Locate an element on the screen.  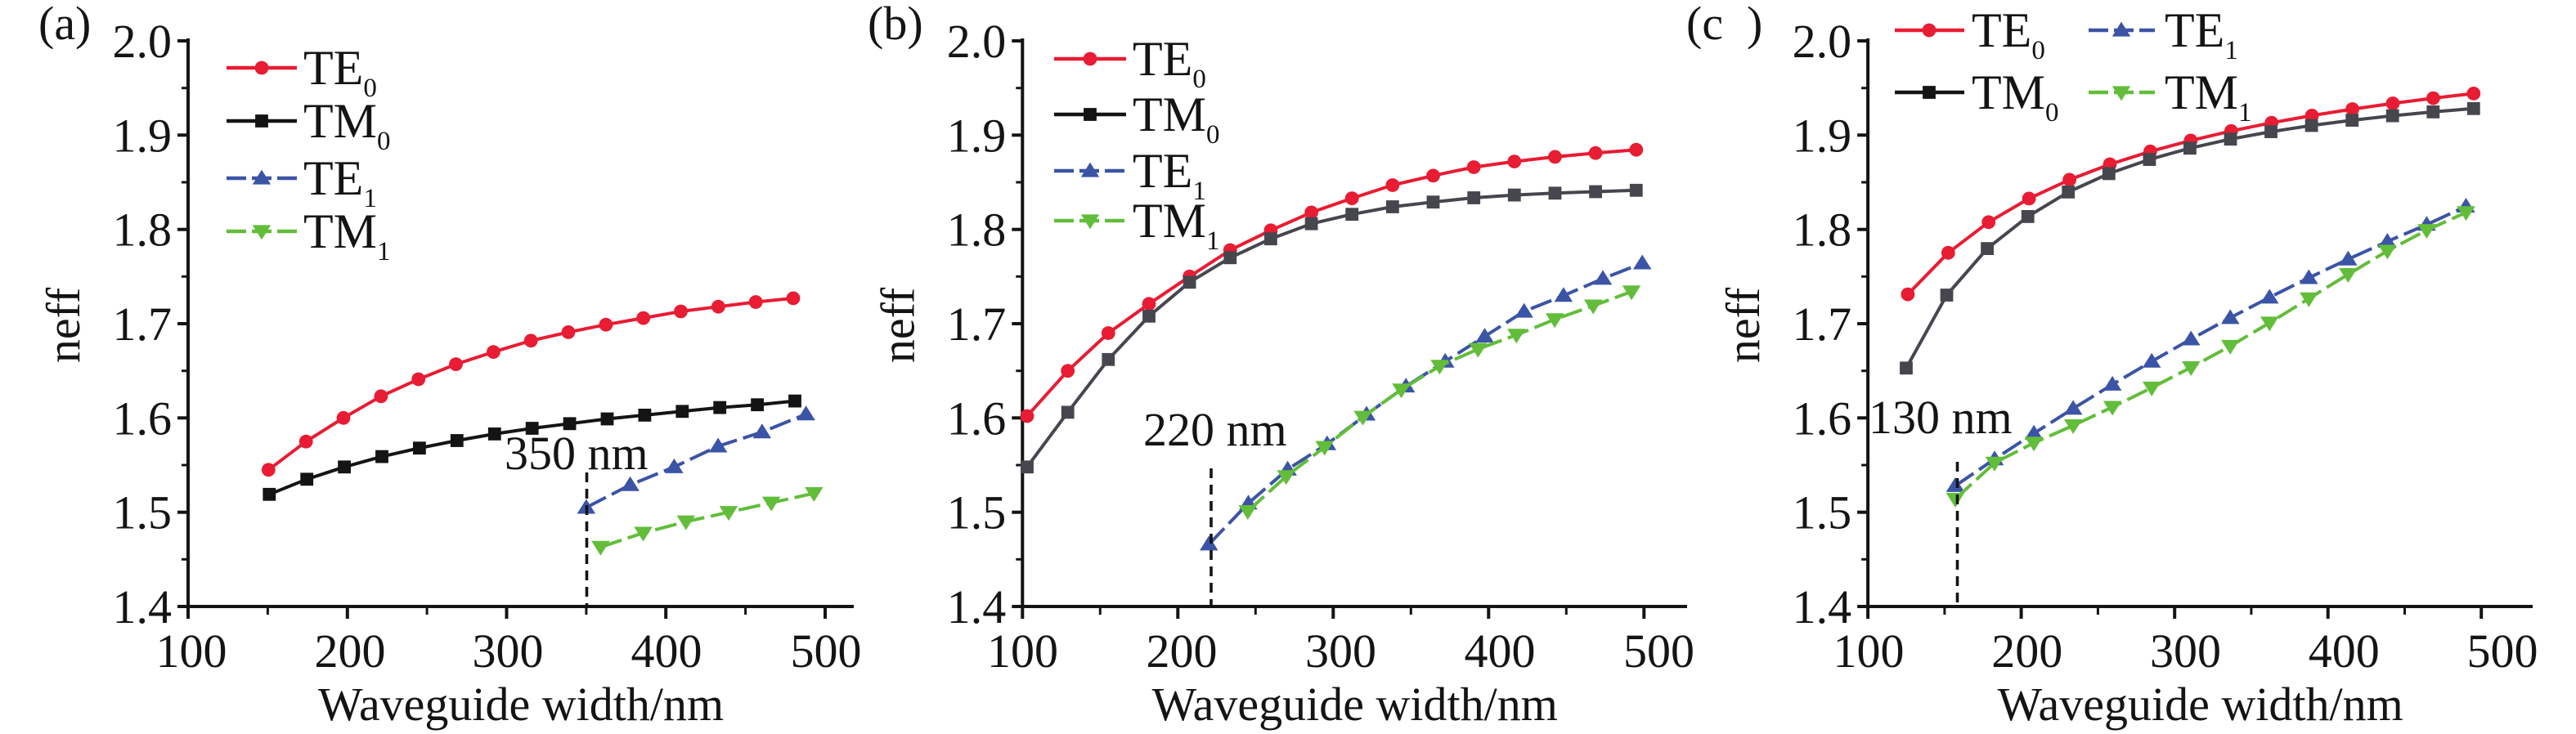
svg-text: 220 nm is located at coordinates (1215, 429).